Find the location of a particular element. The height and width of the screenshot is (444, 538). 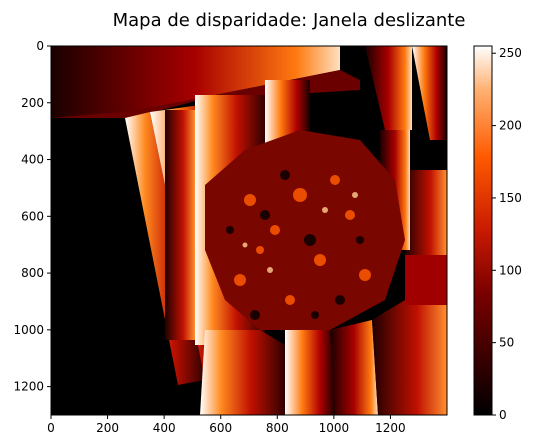

y-tick-label: 200 is located at coordinates (32, 103).